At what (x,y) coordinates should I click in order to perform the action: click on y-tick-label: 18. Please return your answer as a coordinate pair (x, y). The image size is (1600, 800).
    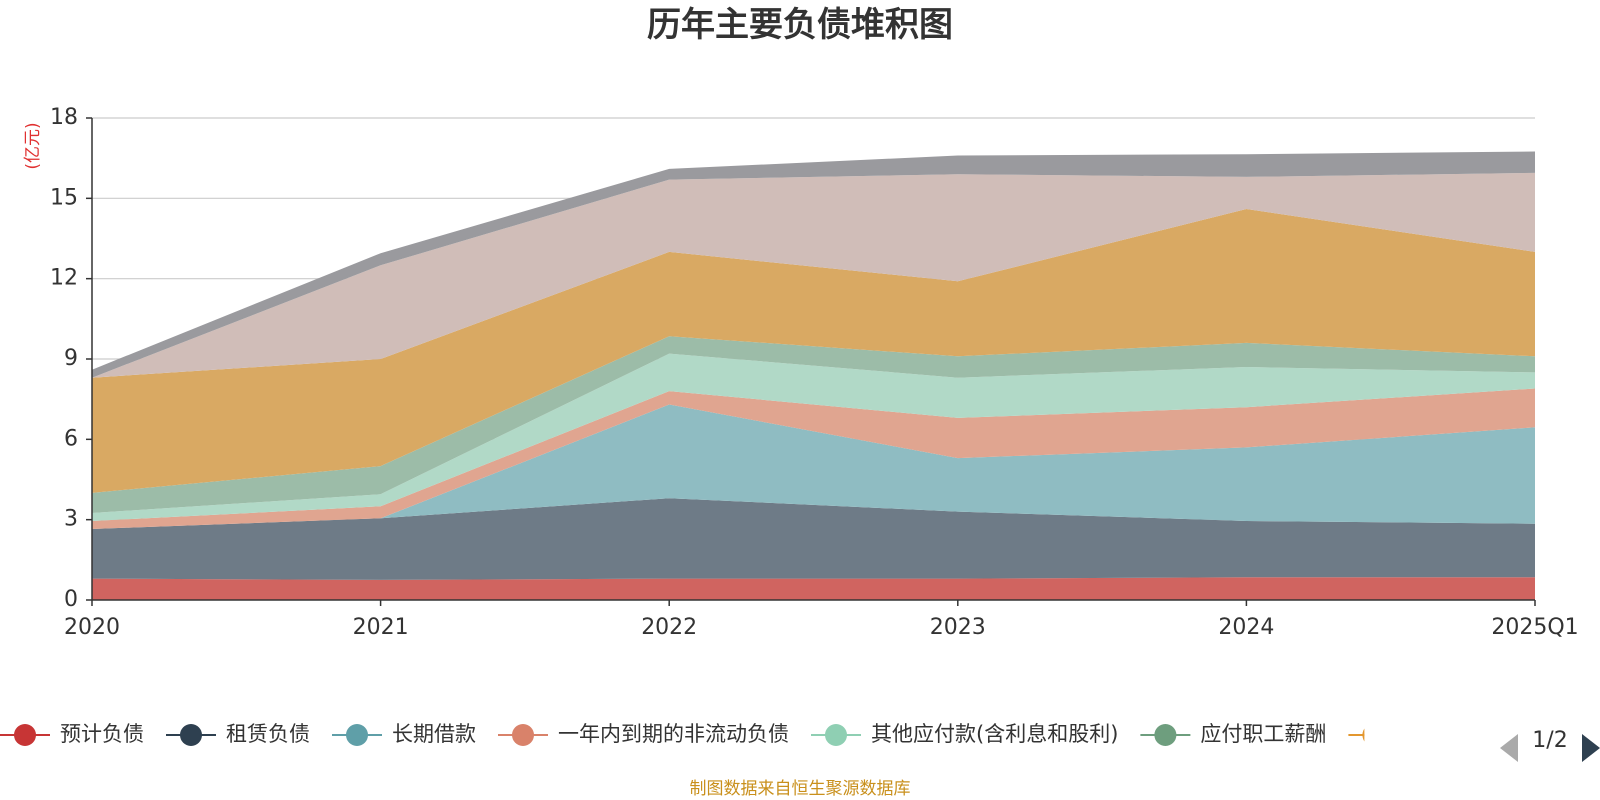
    Looking at the image, I should click on (64, 117).